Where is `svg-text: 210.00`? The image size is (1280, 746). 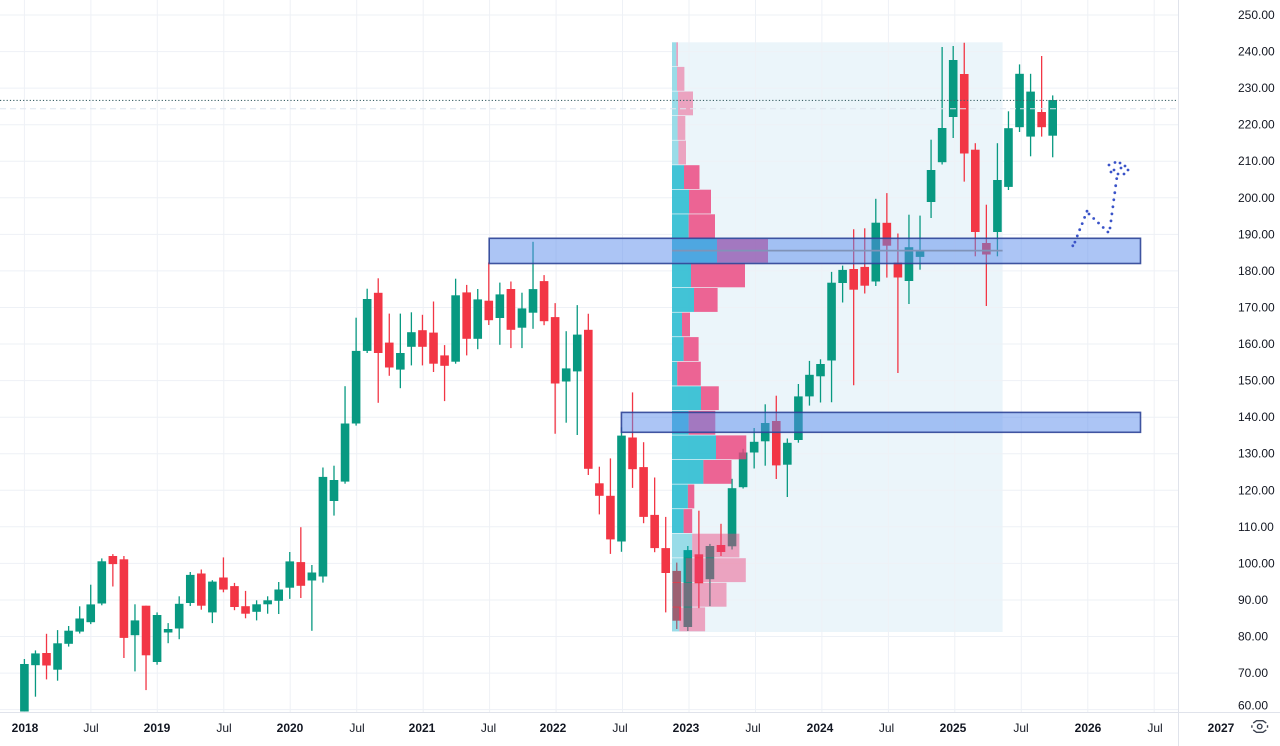 svg-text: 210.00 is located at coordinates (1256, 161).